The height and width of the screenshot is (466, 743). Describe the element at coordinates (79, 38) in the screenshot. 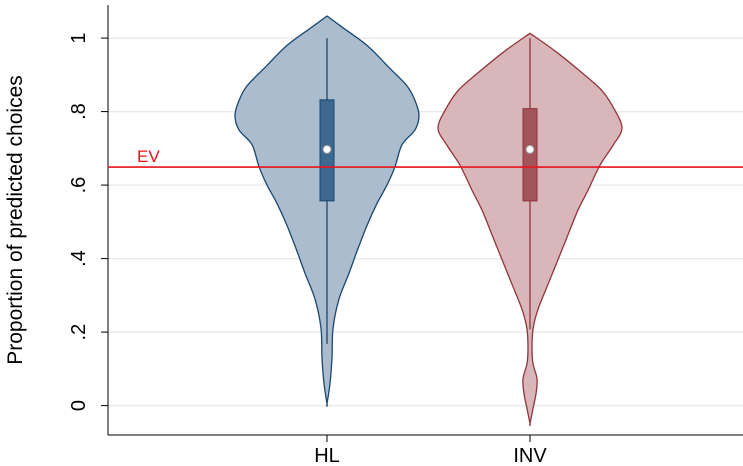

I see `y-tick-label: 1` at that location.